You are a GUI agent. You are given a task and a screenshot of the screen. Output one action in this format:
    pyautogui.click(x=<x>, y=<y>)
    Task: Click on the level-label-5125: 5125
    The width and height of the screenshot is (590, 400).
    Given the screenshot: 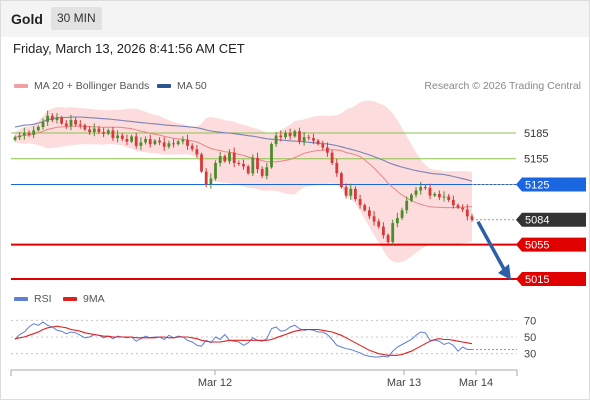 What is the action you would take?
    pyautogui.click(x=537, y=185)
    